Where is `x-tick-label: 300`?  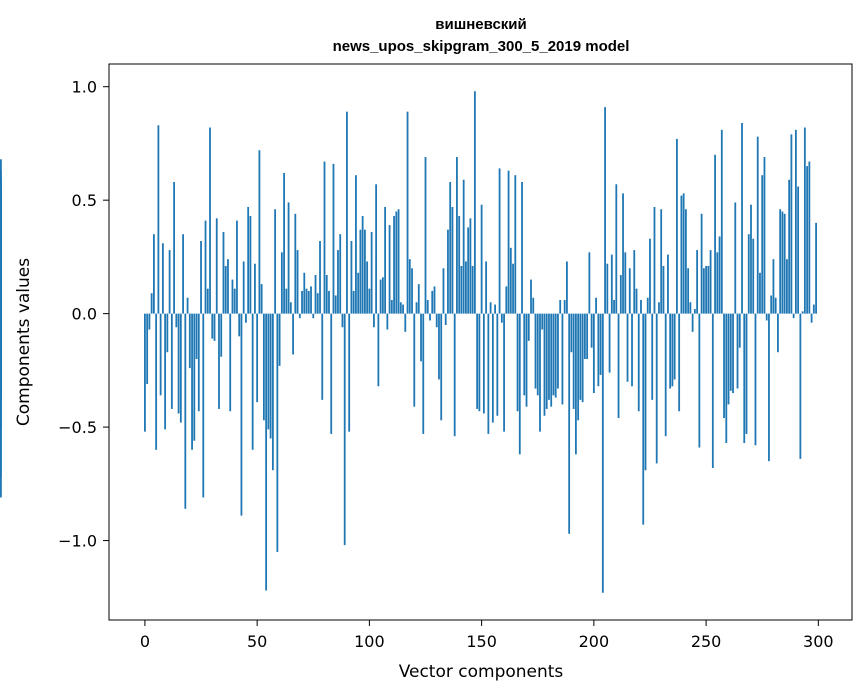 x-tick-label: 300 is located at coordinates (818, 641).